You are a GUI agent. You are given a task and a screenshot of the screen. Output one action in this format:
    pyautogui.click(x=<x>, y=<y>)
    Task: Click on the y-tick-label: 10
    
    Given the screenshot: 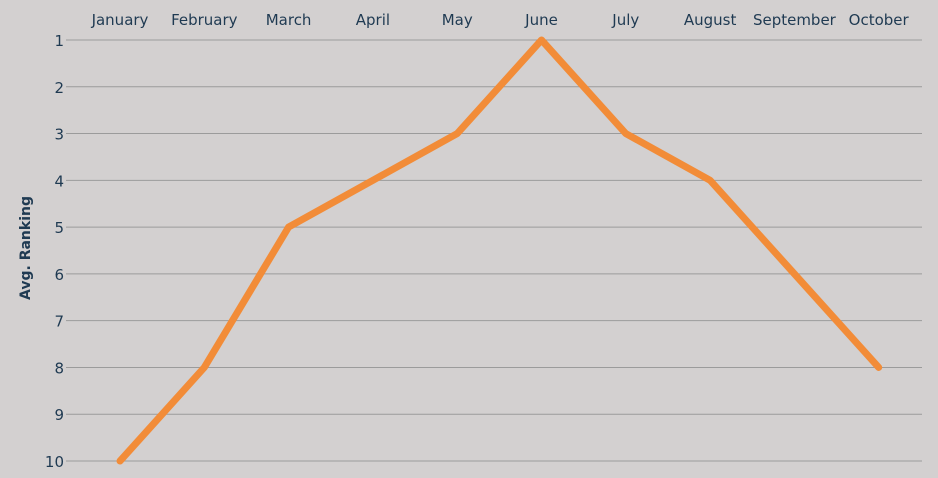 What is the action you would take?
    pyautogui.click(x=54, y=462)
    